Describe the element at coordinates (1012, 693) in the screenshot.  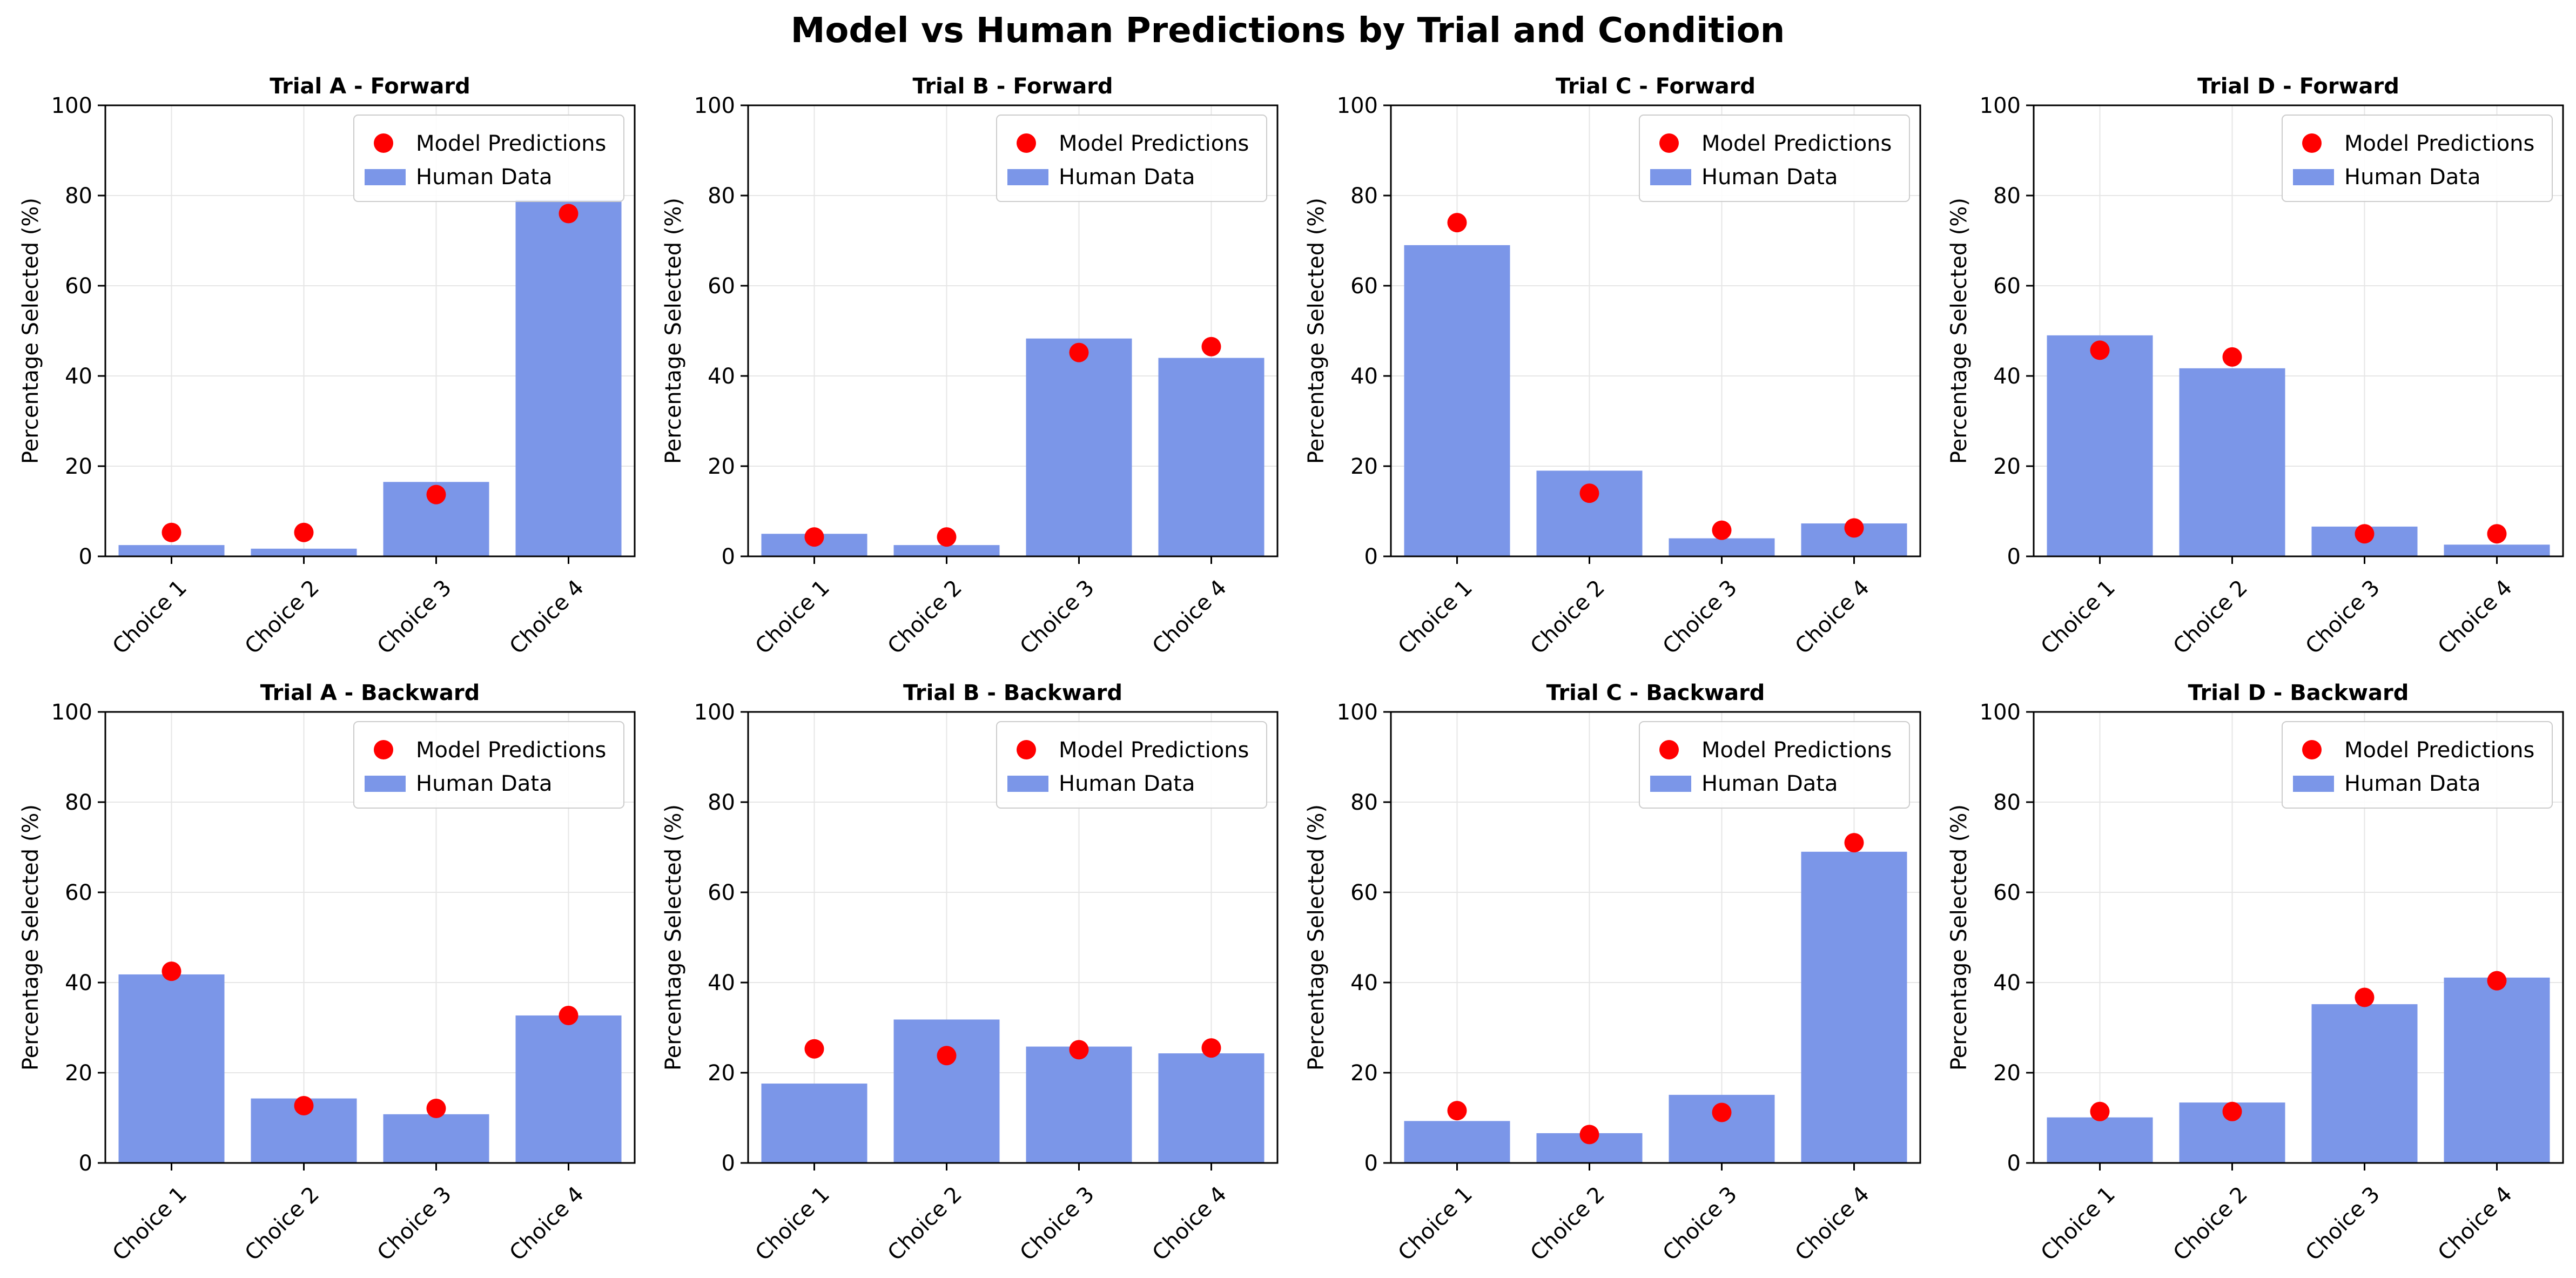
I see `panel-title: Trial B - Backward` at that location.